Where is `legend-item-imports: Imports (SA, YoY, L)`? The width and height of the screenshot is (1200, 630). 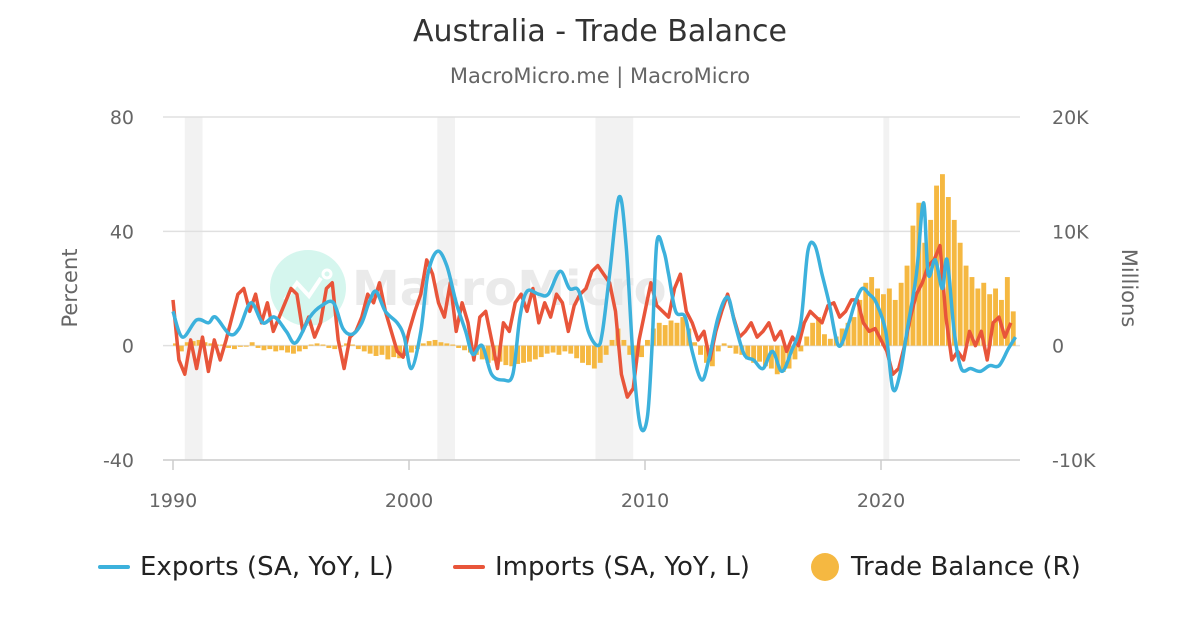
legend-item-imports: Imports (SA, YoY, L) is located at coordinates (601, 567).